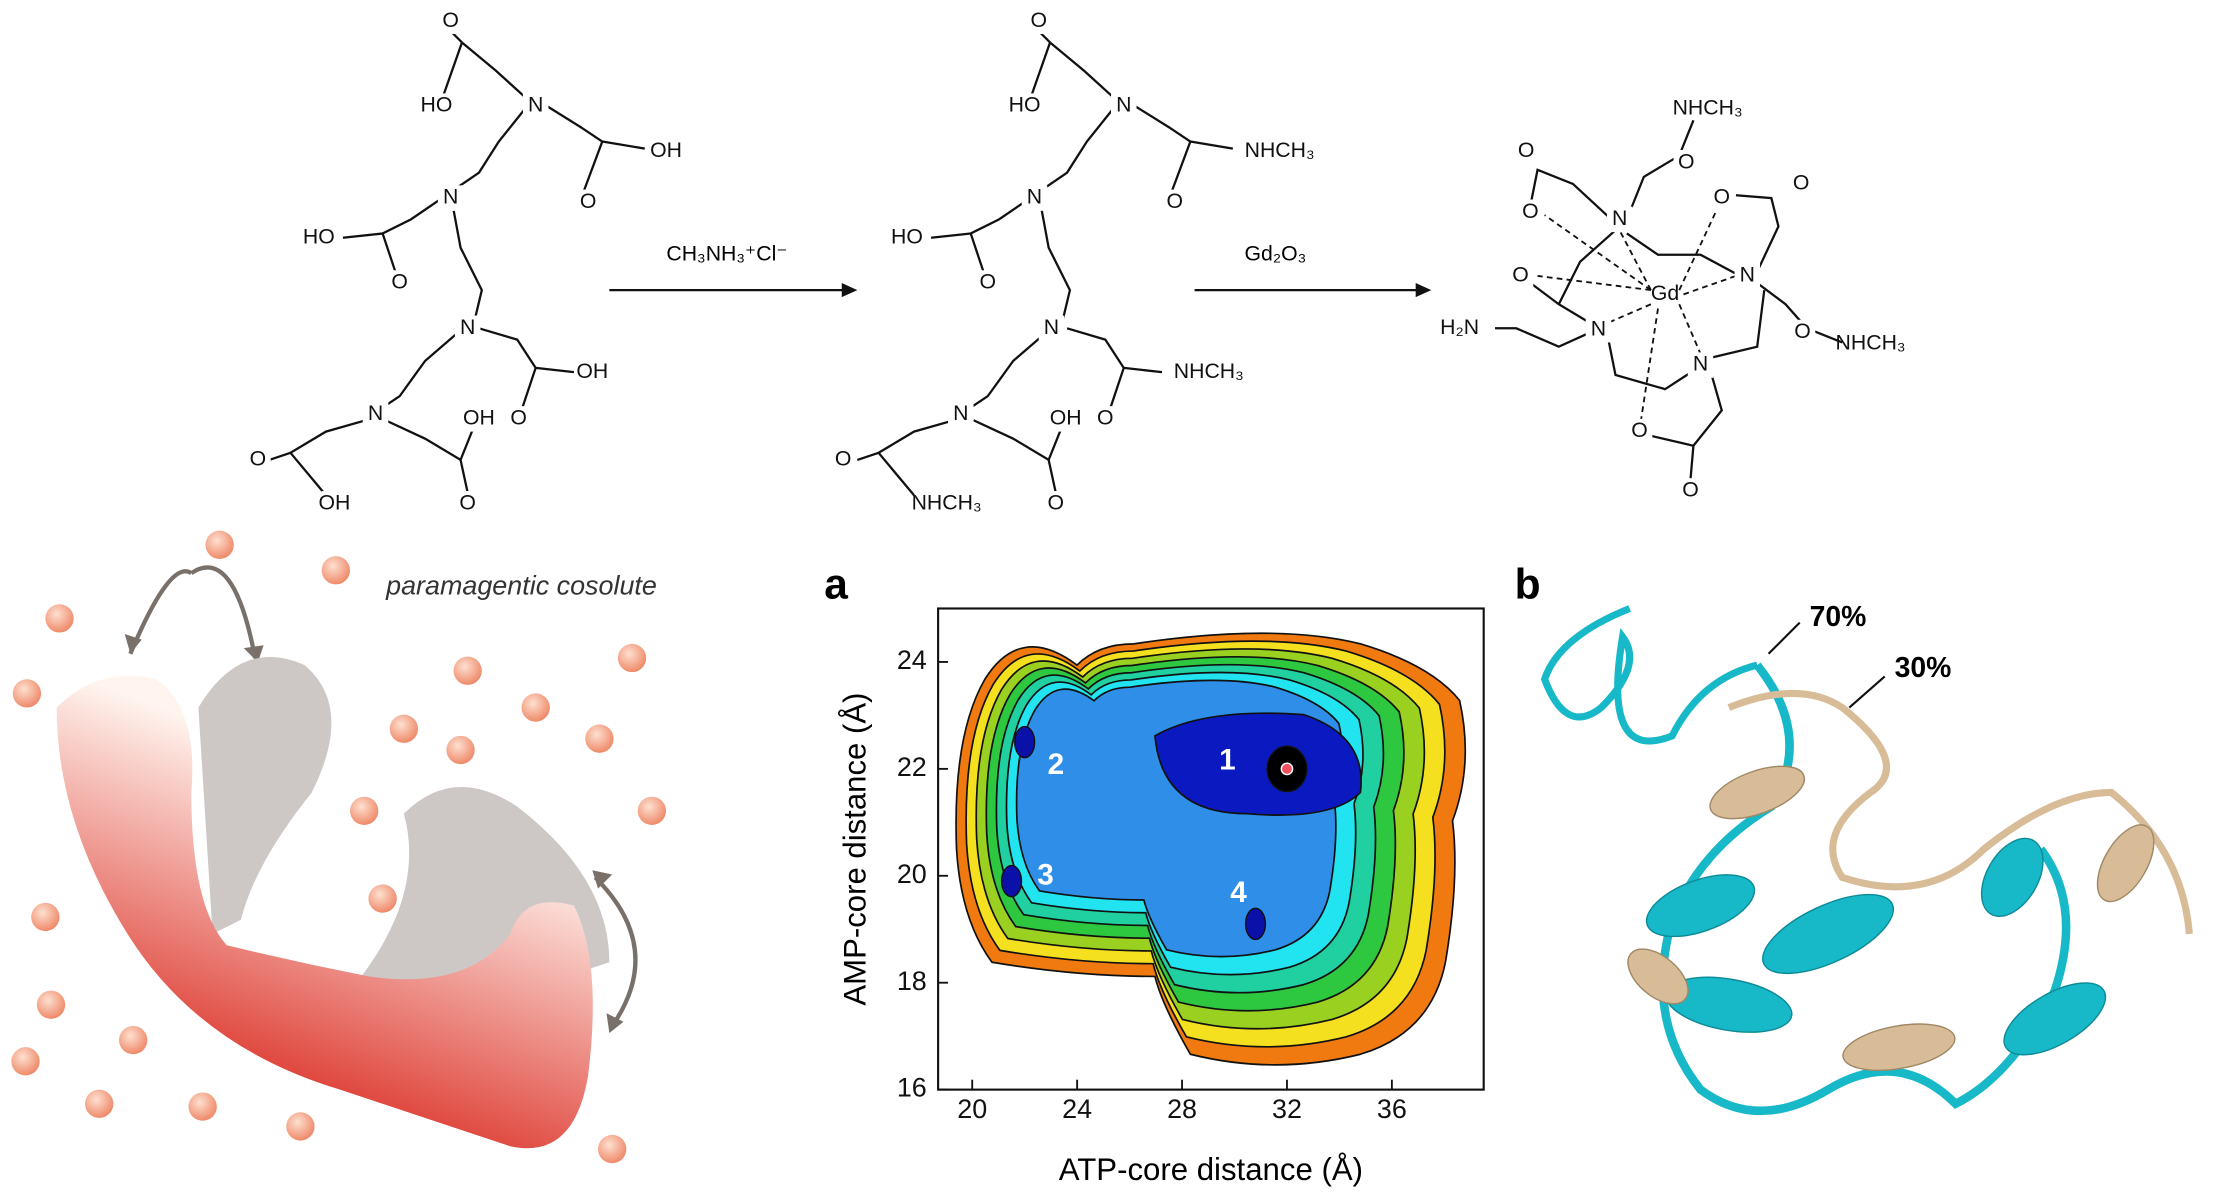  Describe the element at coordinates (1838, 617) in the screenshot. I see `annotation: 70%` at that location.